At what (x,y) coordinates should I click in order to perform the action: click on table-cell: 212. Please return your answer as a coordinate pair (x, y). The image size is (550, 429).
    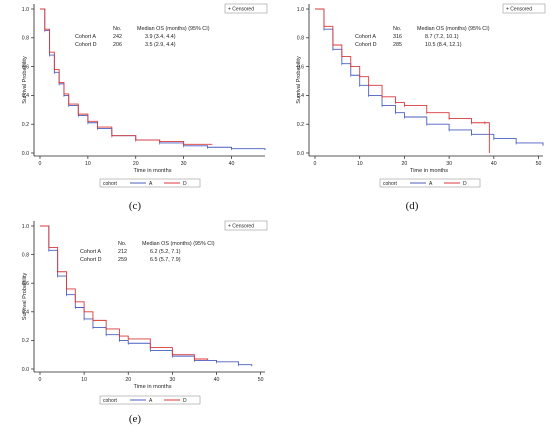
    Looking at the image, I should click on (122, 252).